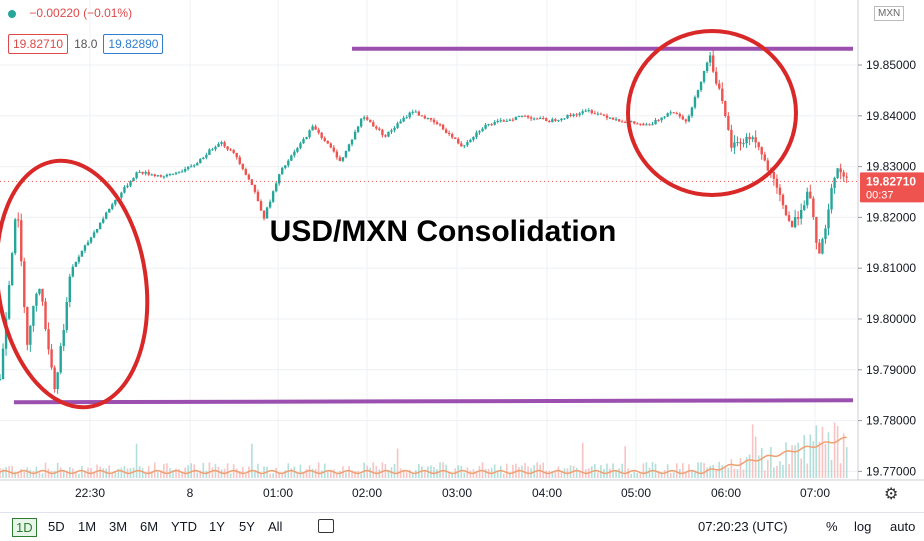  What do you see at coordinates (457, 493) in the screenshot?
I see `x-tick-label: 03:00` at bounding box center [457, 493].